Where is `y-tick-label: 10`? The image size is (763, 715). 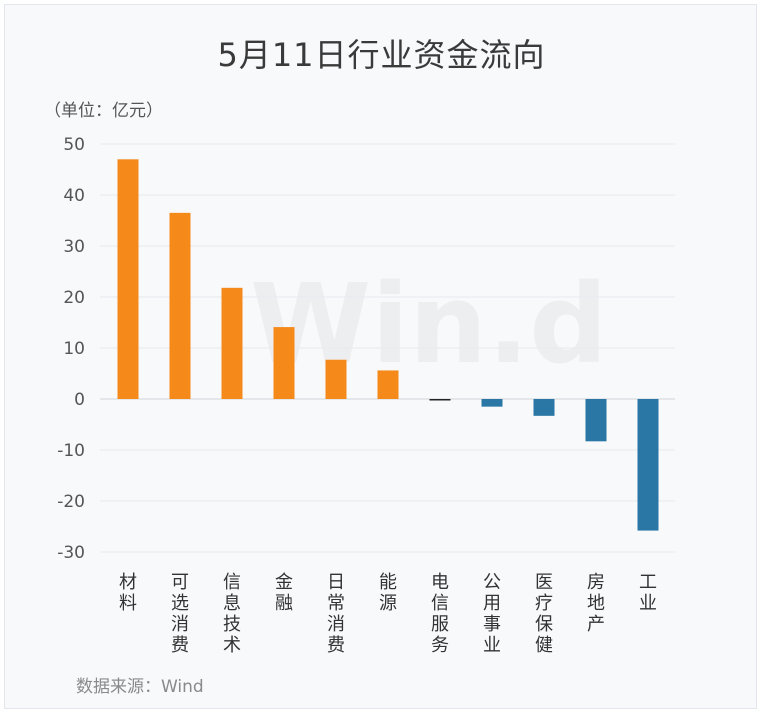
y-tick-label: 10 is located at coordinates (74, 349).